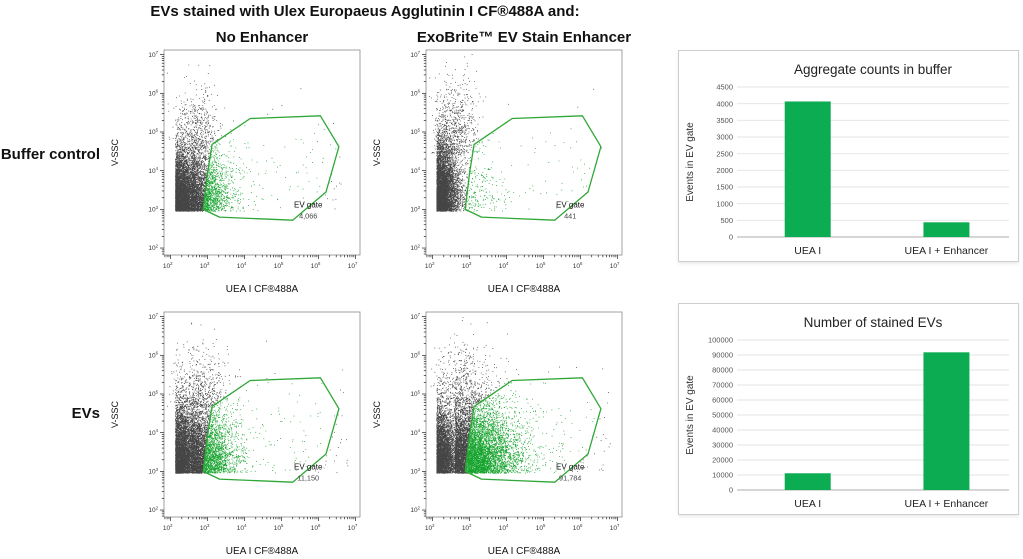 The width and height of the screenshot is (1023, 559). I want to click on column-header-enhancer: ExoBrite™ EV Stain Enhancer, so click(524, 37).